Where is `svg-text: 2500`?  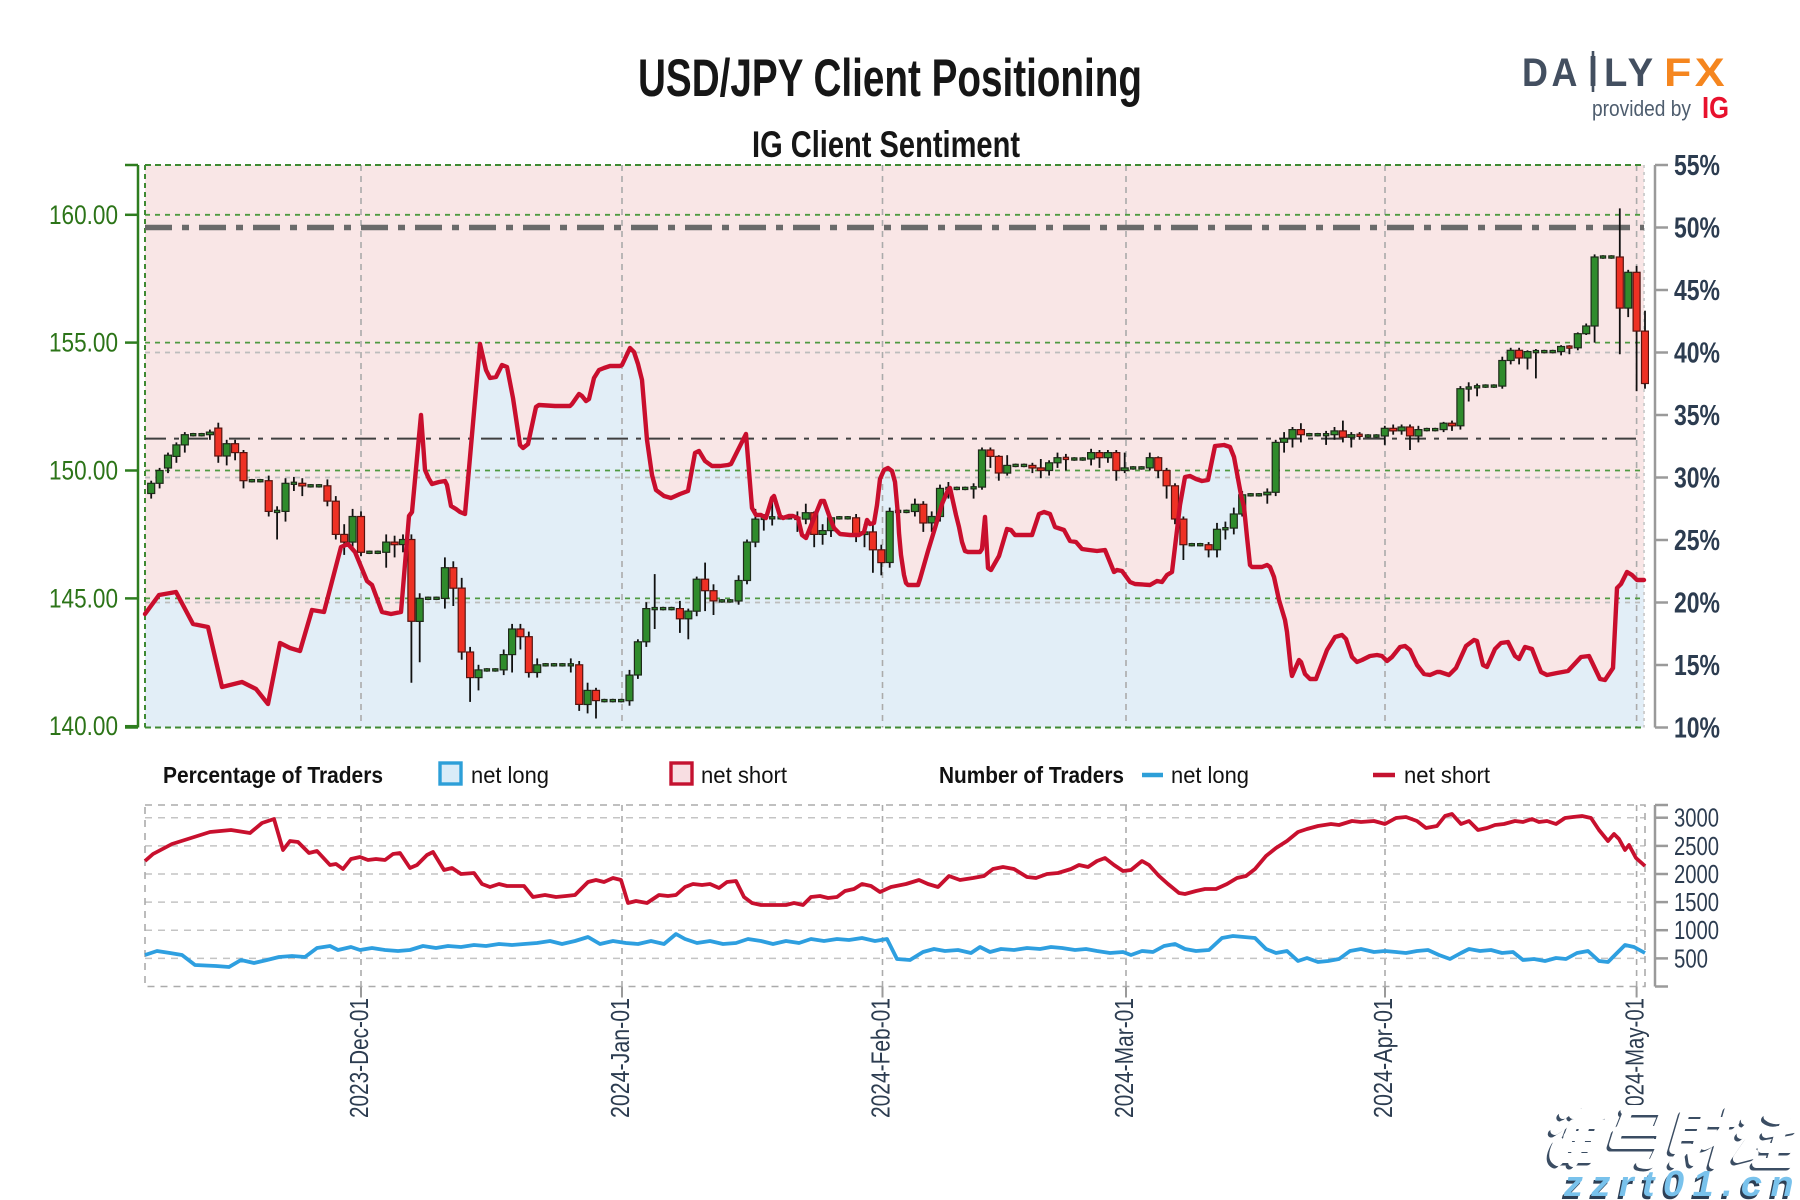
svg-text: 2500 is located at coordinates (1696, 846).